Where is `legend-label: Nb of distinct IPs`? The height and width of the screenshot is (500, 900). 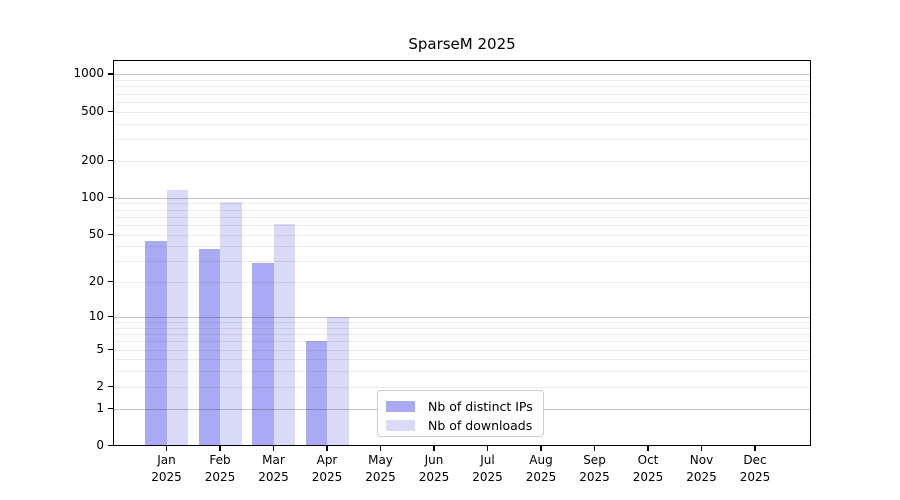
legend-label: Nb of distinct IPs is located at coordinates (480, 406).